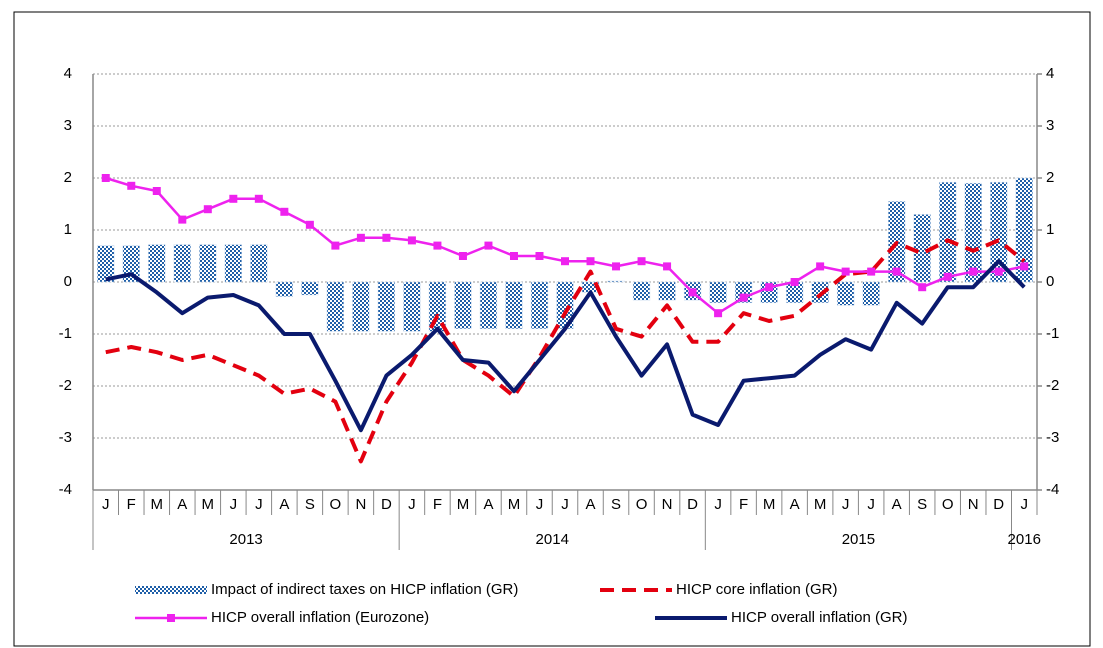 This screenshot has height=648, width=1103. Describe the element at coordinates (65, 489) in the screenshot. I see `y-tick-label: -4` at that location.